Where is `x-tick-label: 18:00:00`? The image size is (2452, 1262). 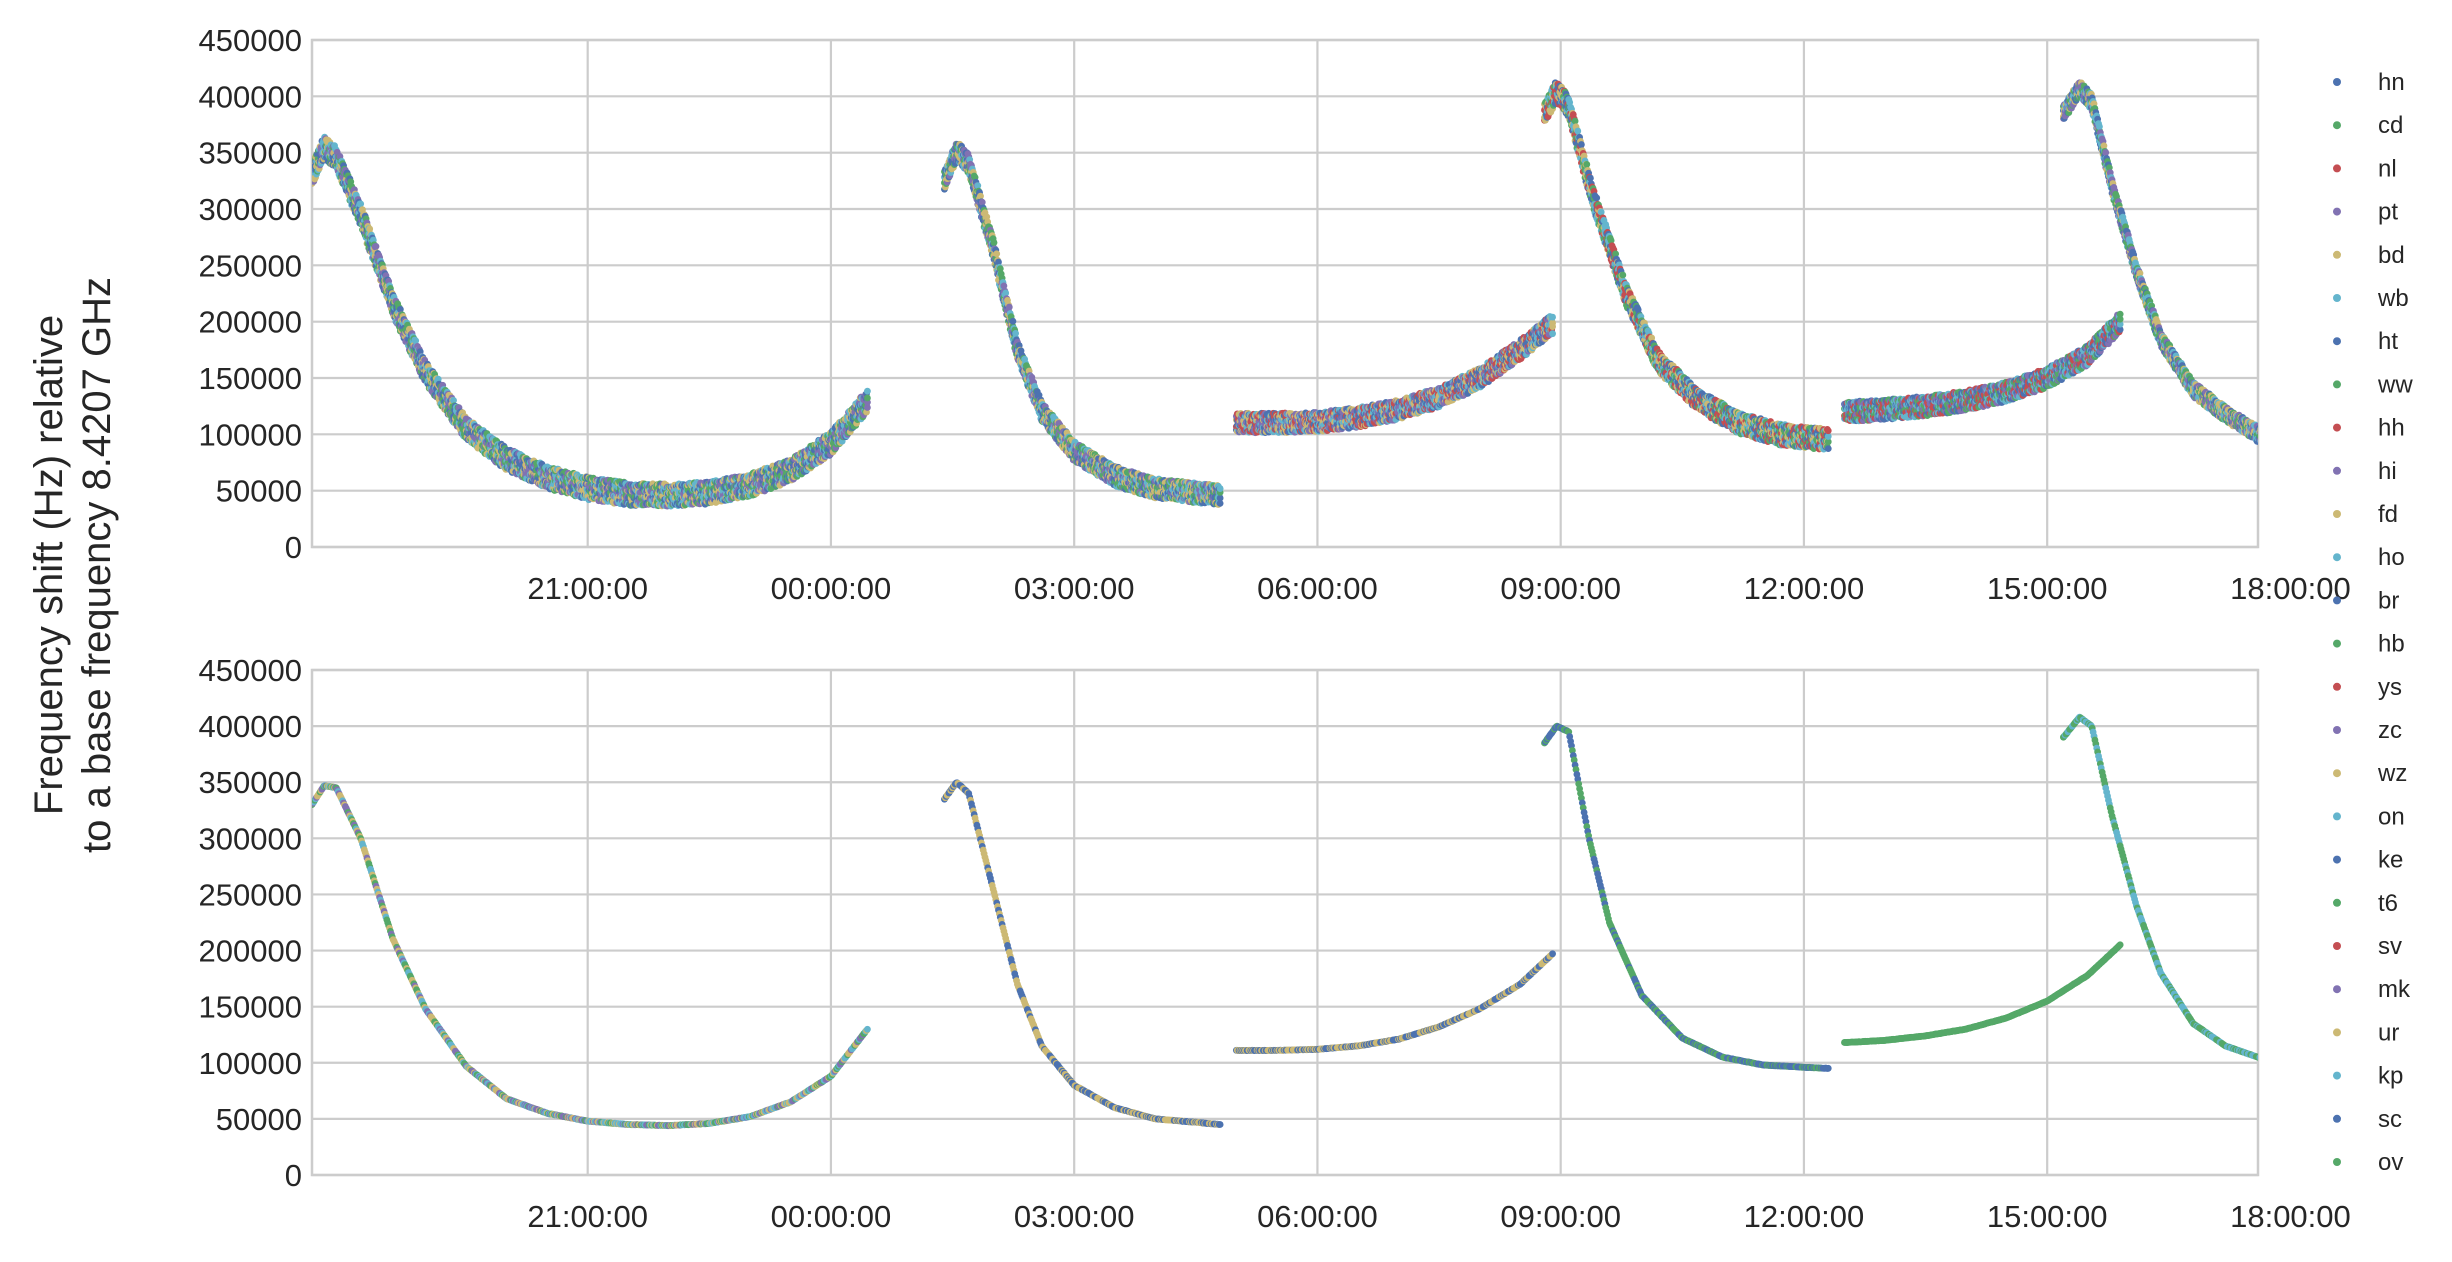 x-tick-label: 18:00:00 is located at coordinates (2290, 588).